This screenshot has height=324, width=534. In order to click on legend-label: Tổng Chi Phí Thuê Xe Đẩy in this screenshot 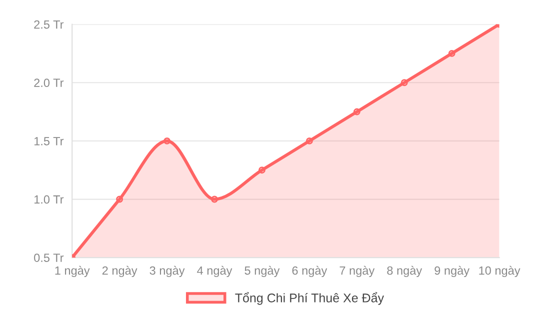, I will do `click(309, 298)`.